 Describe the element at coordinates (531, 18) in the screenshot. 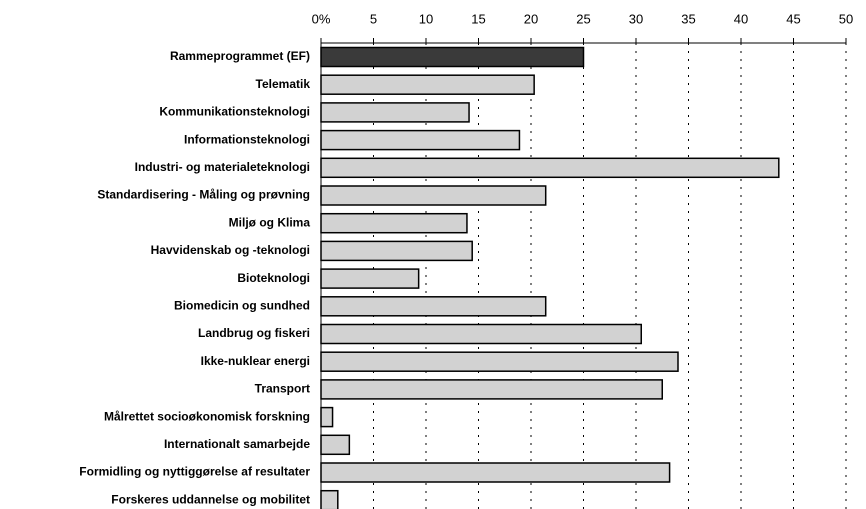

I see `x-tick-label: 20` at that location.